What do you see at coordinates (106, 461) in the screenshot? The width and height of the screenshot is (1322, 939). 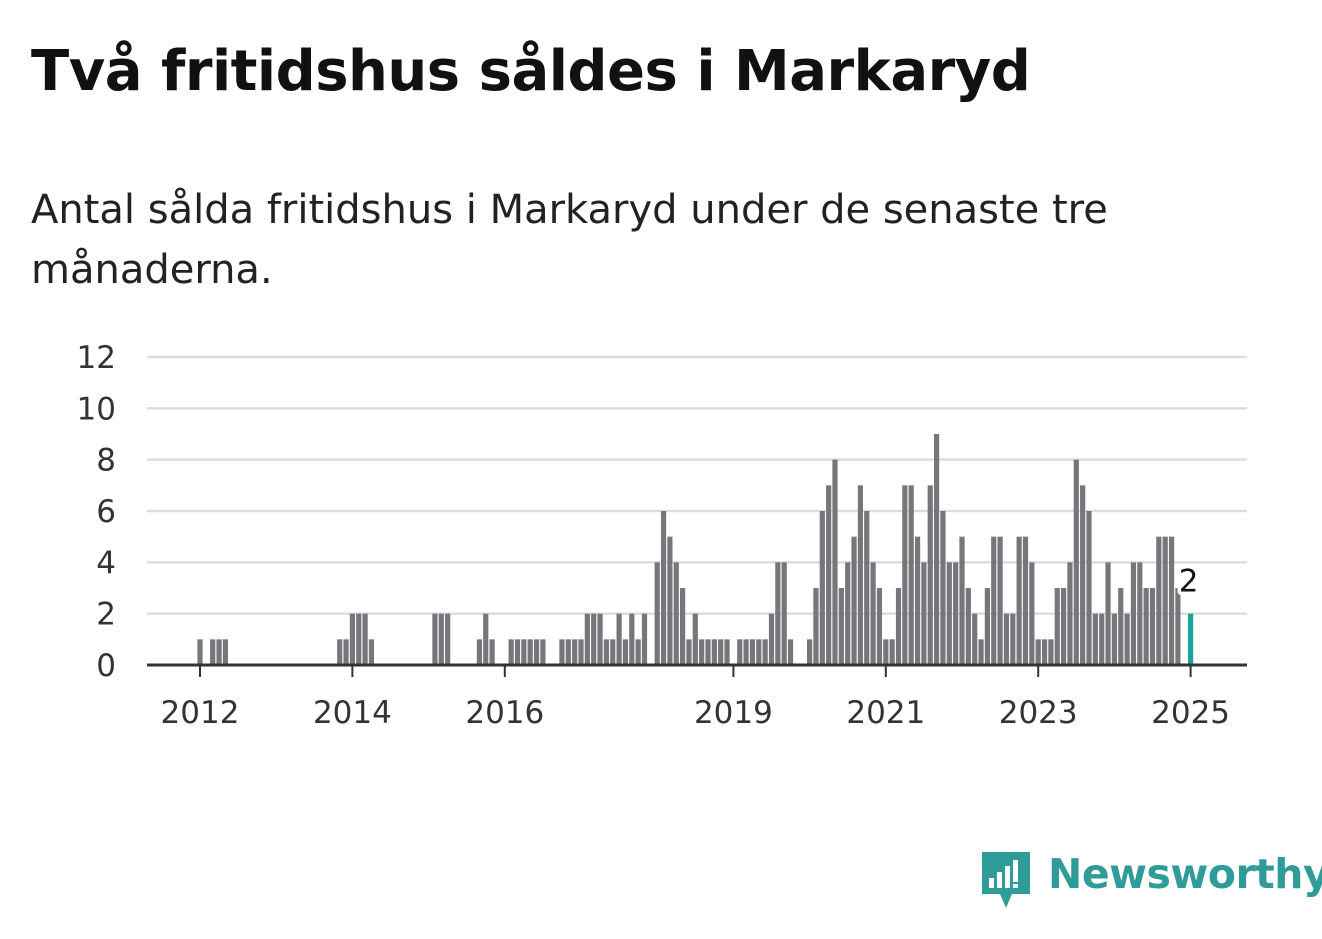 I see `y-tick-label: 8` at bounding box center [106, 461].